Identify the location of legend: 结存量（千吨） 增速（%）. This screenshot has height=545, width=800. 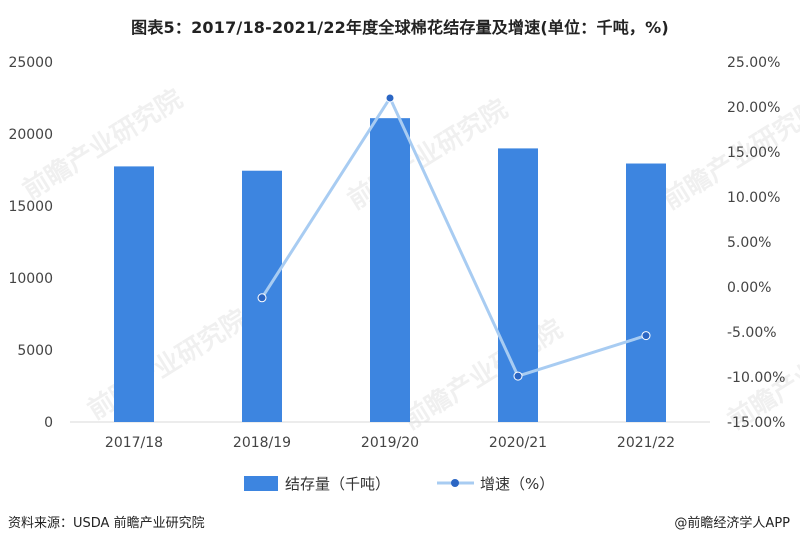
(399, 484).